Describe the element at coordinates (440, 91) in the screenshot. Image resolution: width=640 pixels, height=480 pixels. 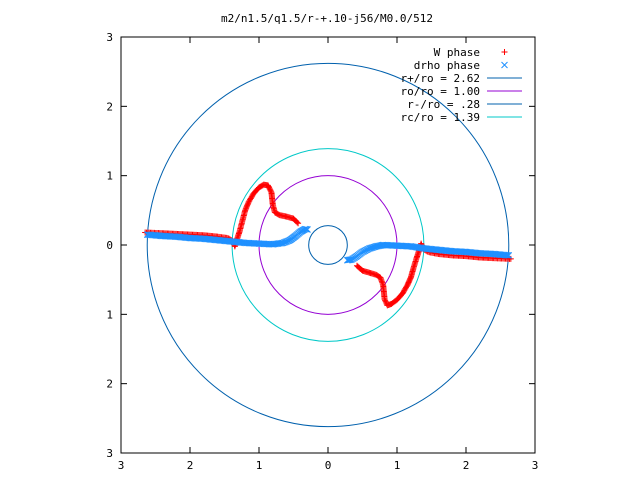
I see `legend-label: ro/ro = 1.00` at that location.